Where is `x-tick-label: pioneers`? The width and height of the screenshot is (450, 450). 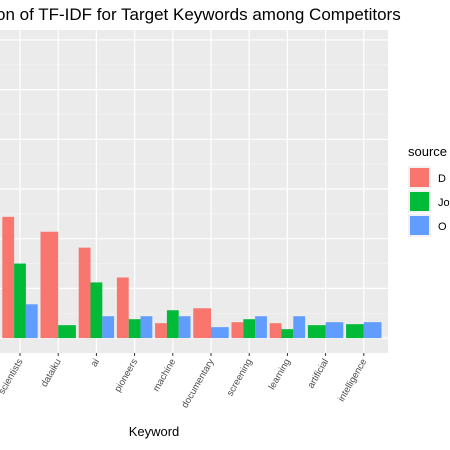 x-tick-label: pioneers is located at coordinates (126, 375).